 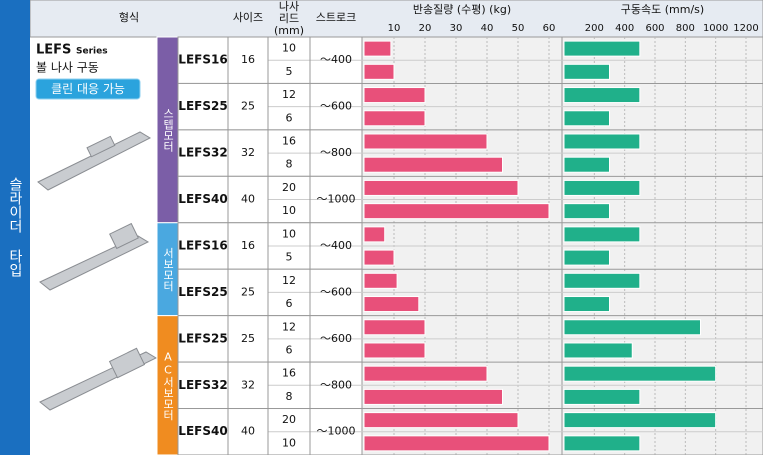 I want to click on x-tick-label: 1000, so click(x=715, y=28).